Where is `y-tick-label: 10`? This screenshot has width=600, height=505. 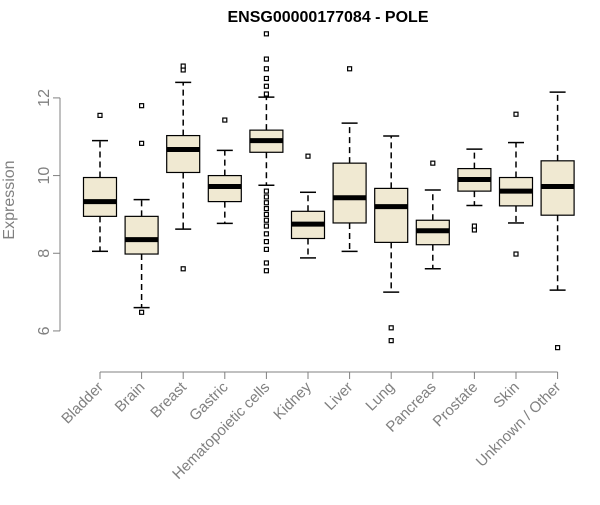 y-tick-label: 10 is located at coordinates (44, 176).